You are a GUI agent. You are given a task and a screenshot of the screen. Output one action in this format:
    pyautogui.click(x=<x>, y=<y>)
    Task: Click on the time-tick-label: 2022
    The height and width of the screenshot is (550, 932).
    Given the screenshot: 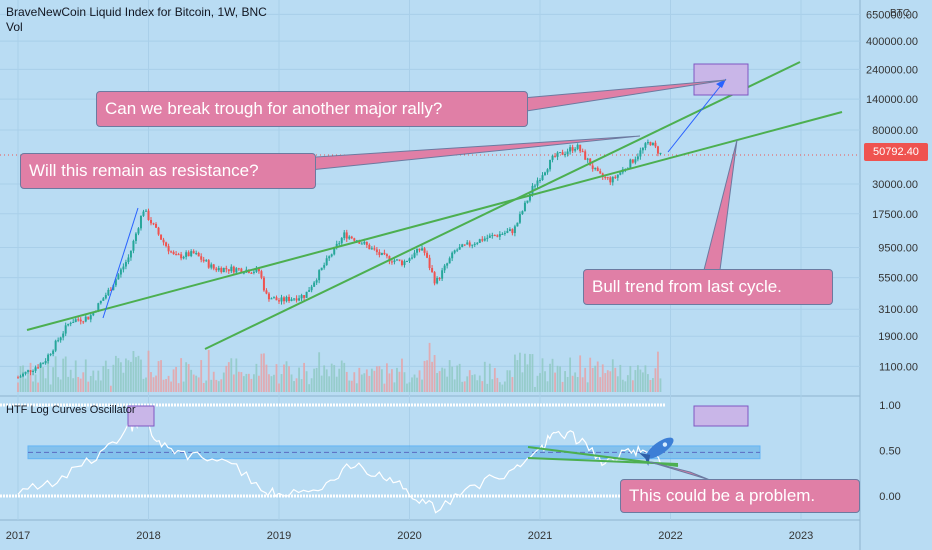 What is the action you would take?
    pyautogui.click(x=670, y=536)
    